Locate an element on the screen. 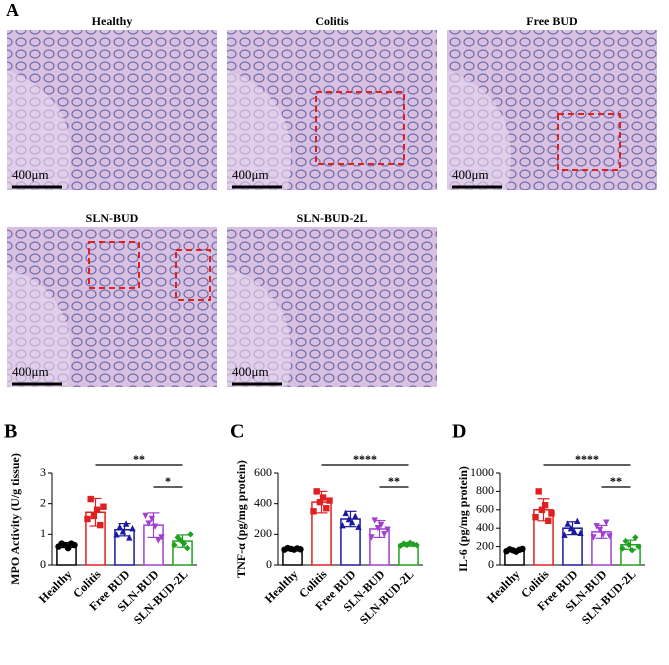 Image resolution: width=669 pixels, height=665 pixels. panel-title: Healthy is located at coordinates (112, 21).